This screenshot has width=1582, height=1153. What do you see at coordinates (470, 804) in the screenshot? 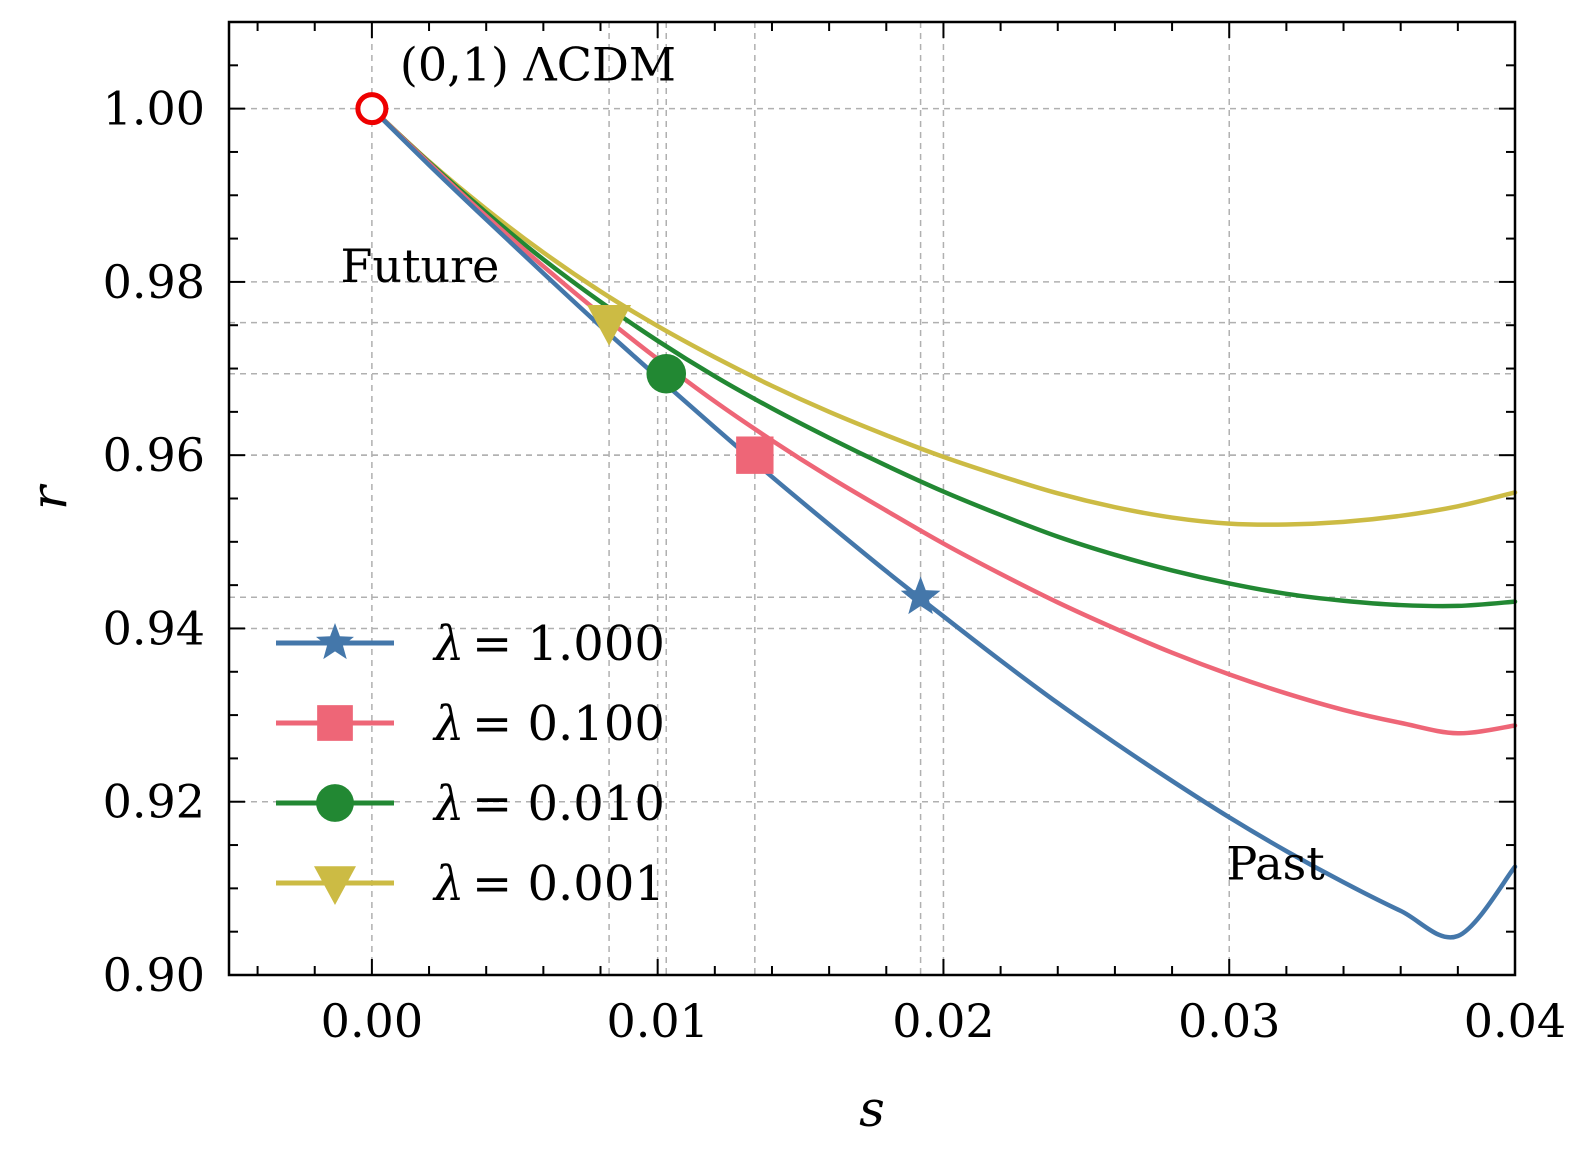
I see `legend-entry: λ = 0.010` at bounding box center [470, 804].